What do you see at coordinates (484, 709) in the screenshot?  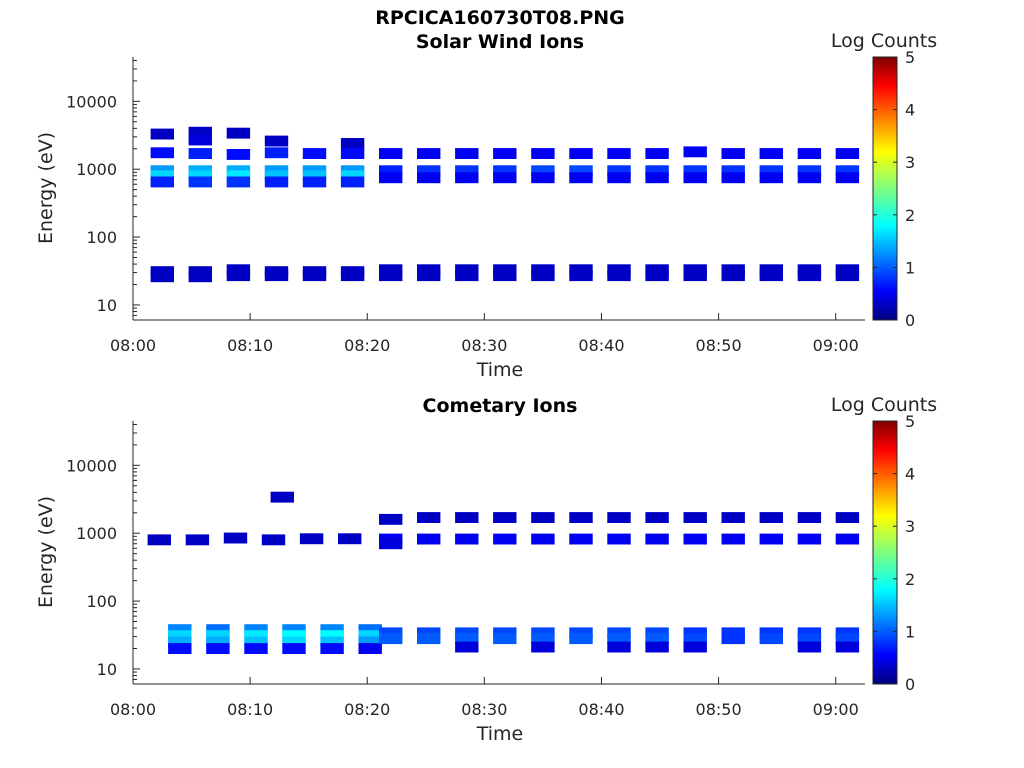 I see `x-tick-label: 08:30` at bounding box center [484, 709].